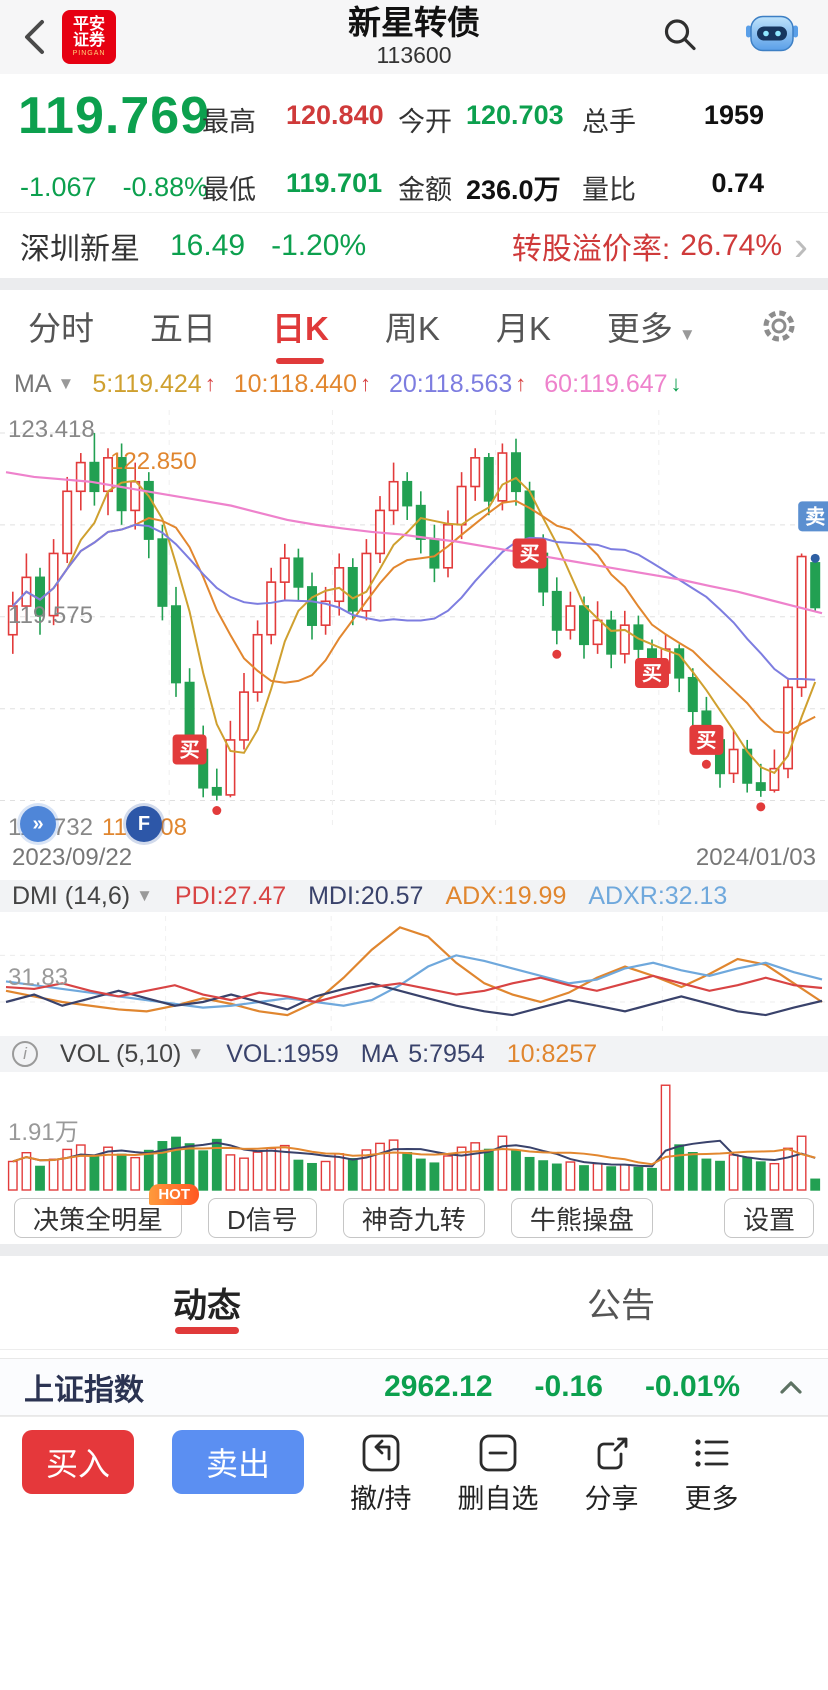 This screenshot has height=1690, width=828. Describe the element at coordinates (613, 383) in the screenshot. I see `ma60-legend: 60:119.647 ↓` at that location.